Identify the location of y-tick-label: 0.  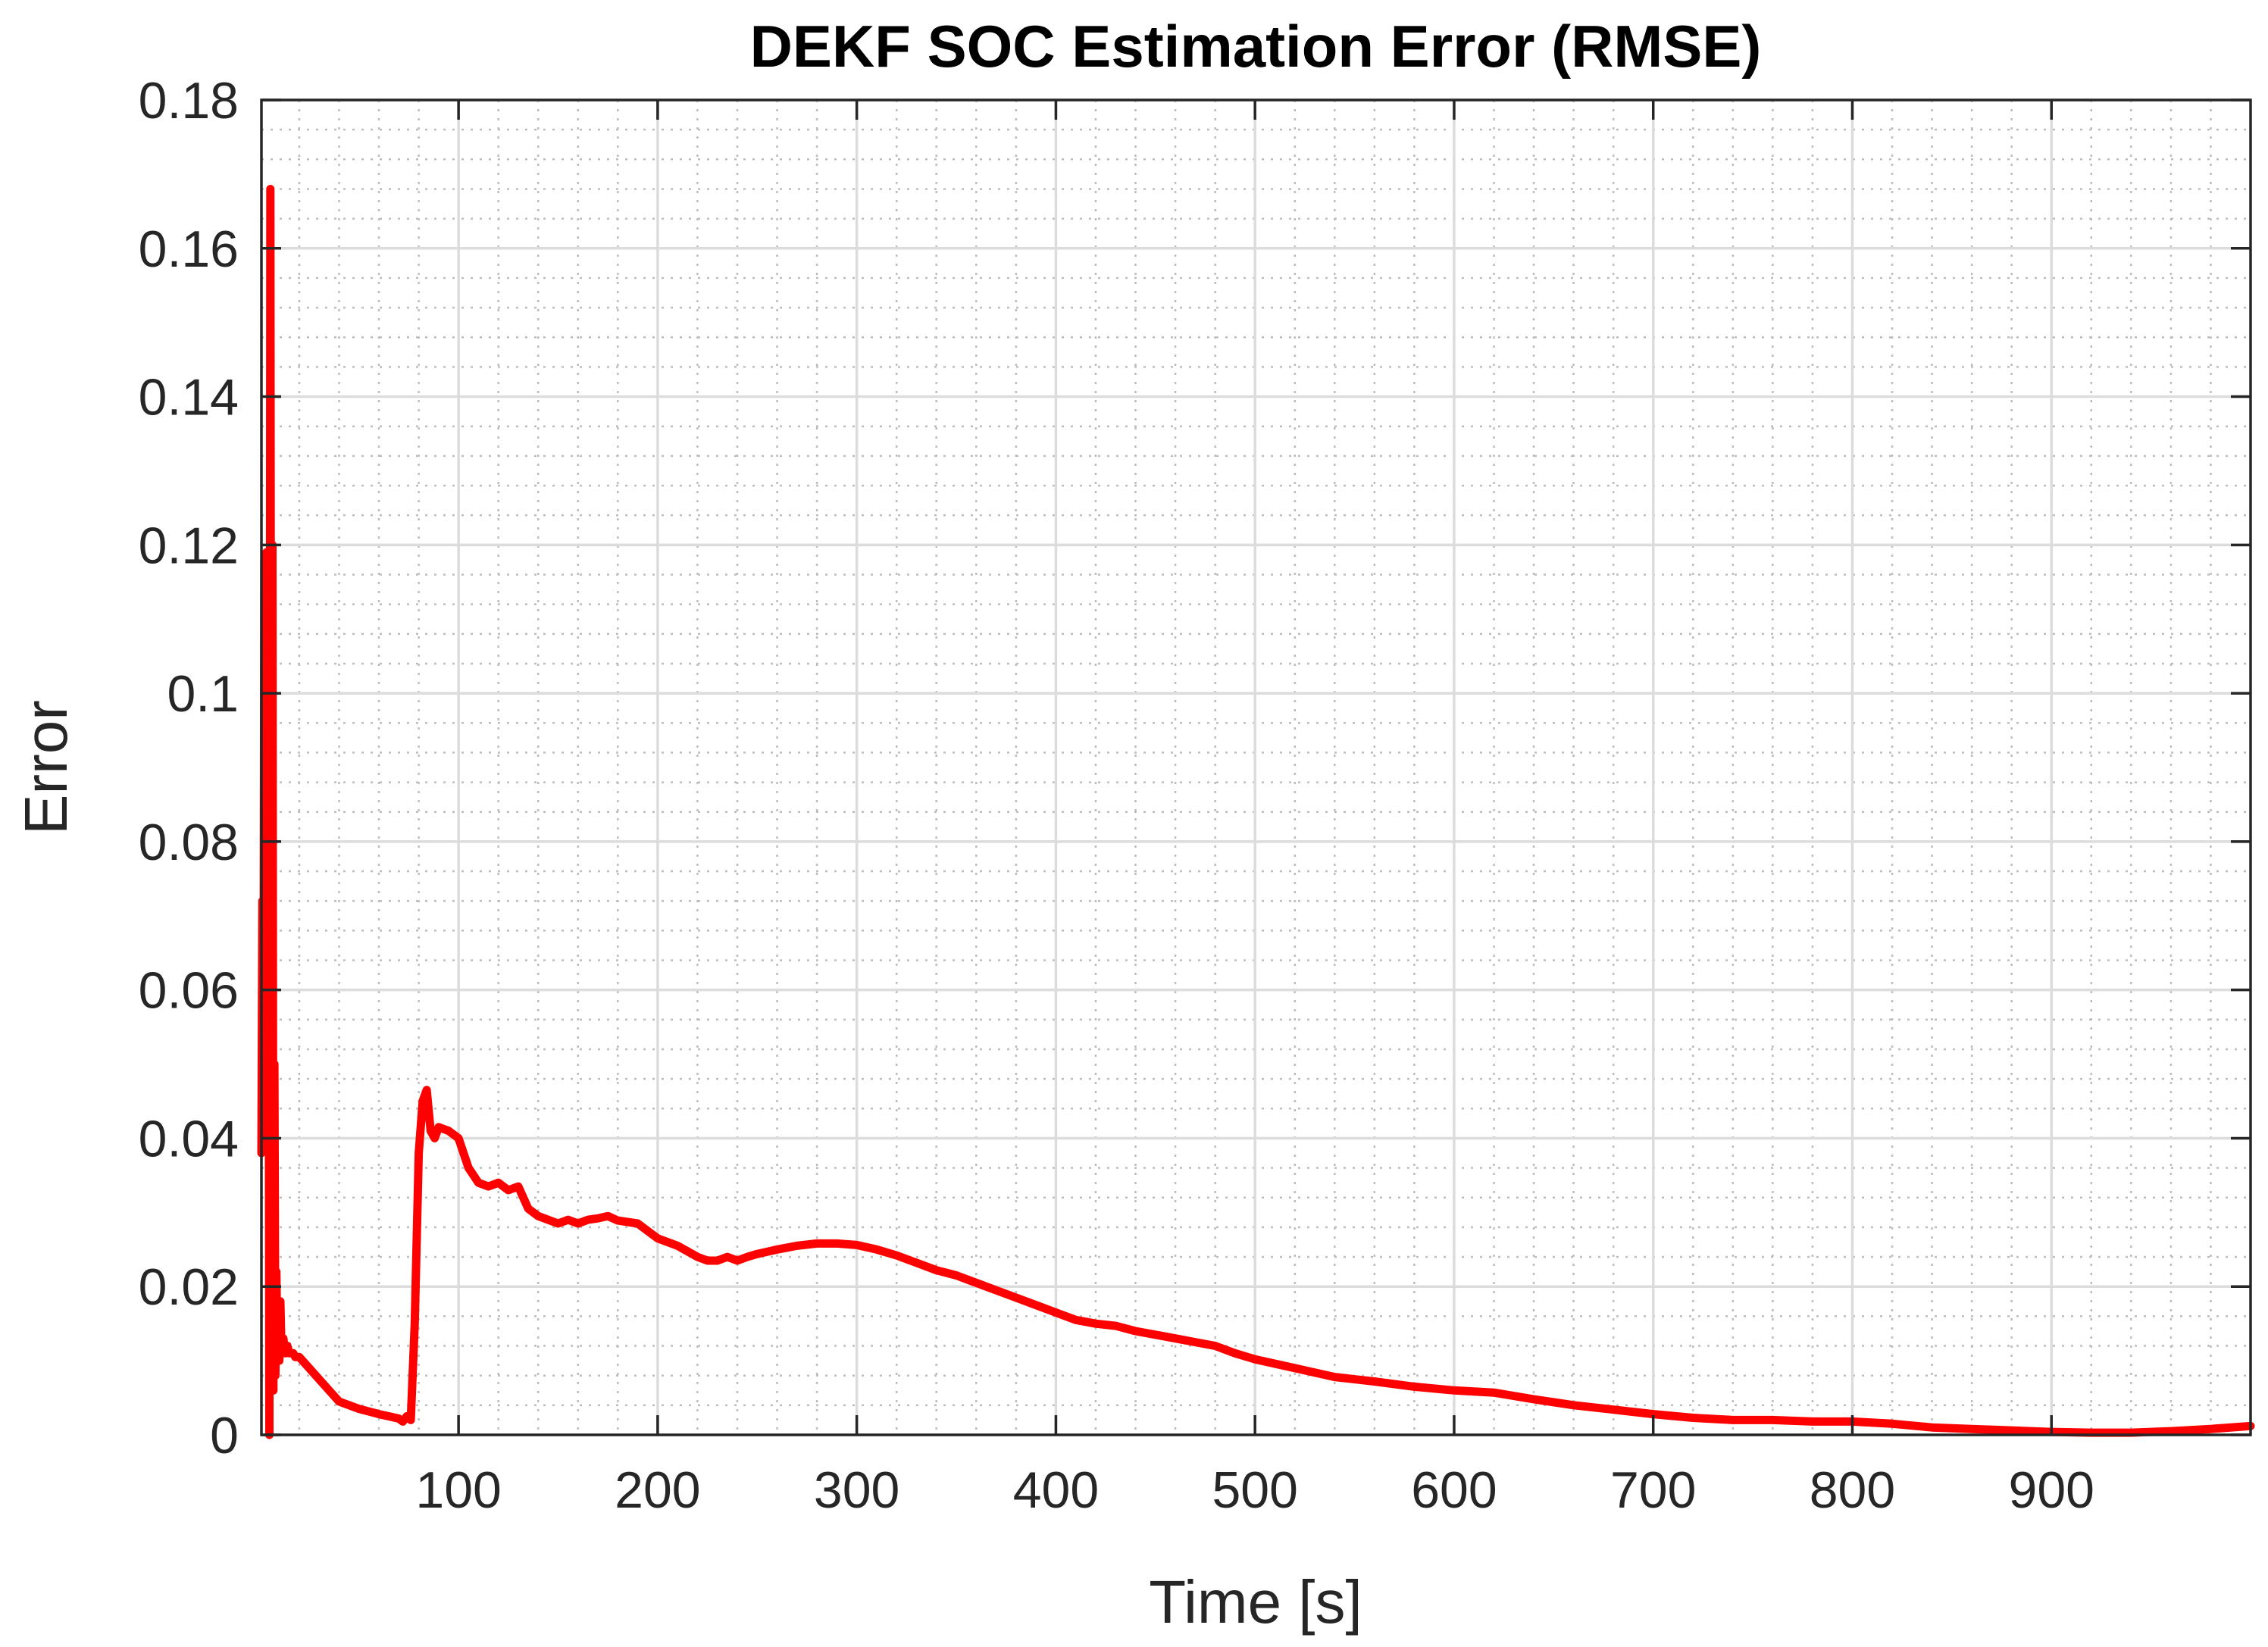
(224, 1435).